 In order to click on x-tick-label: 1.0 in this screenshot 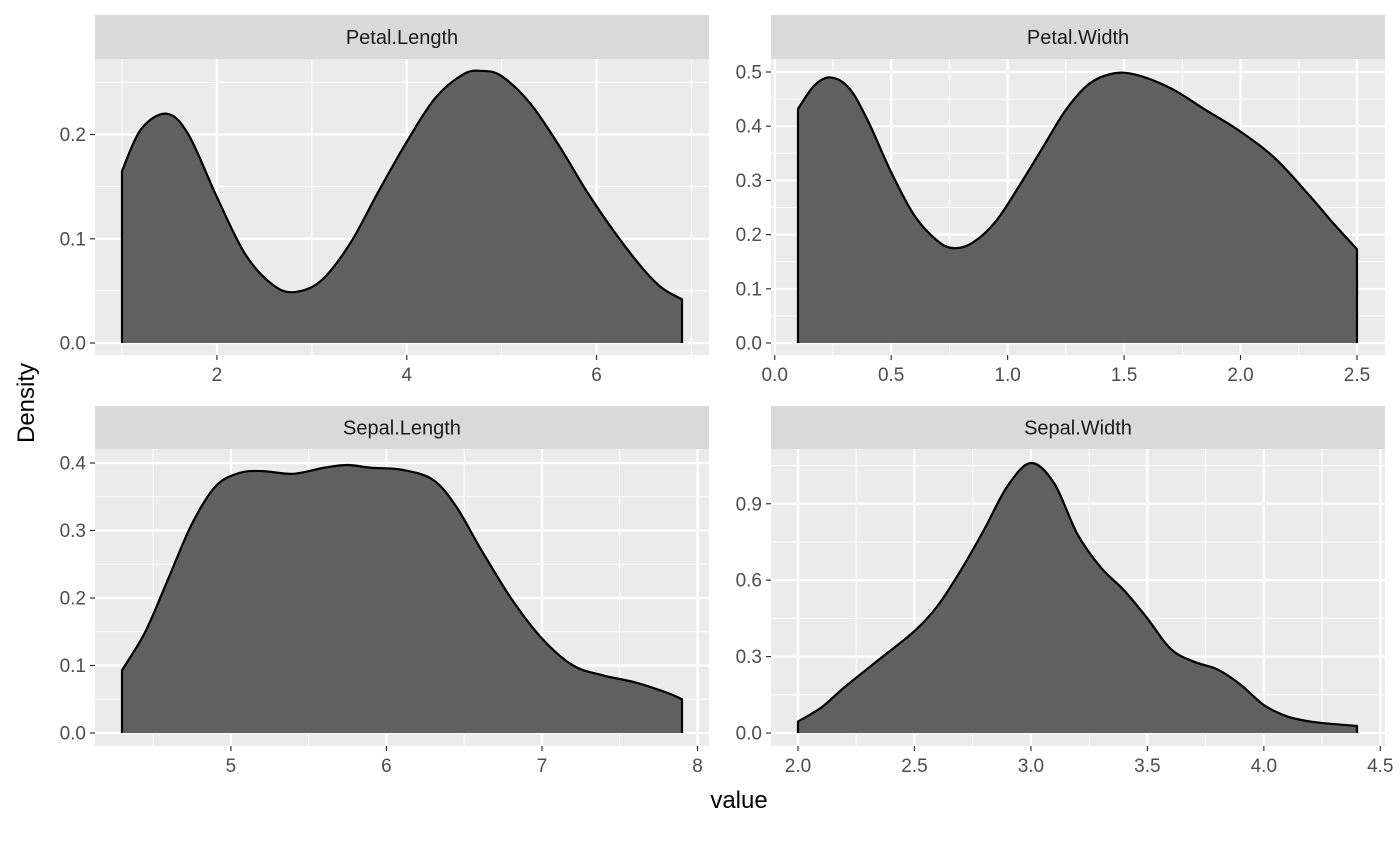, I will do `click(1007, 375)`.